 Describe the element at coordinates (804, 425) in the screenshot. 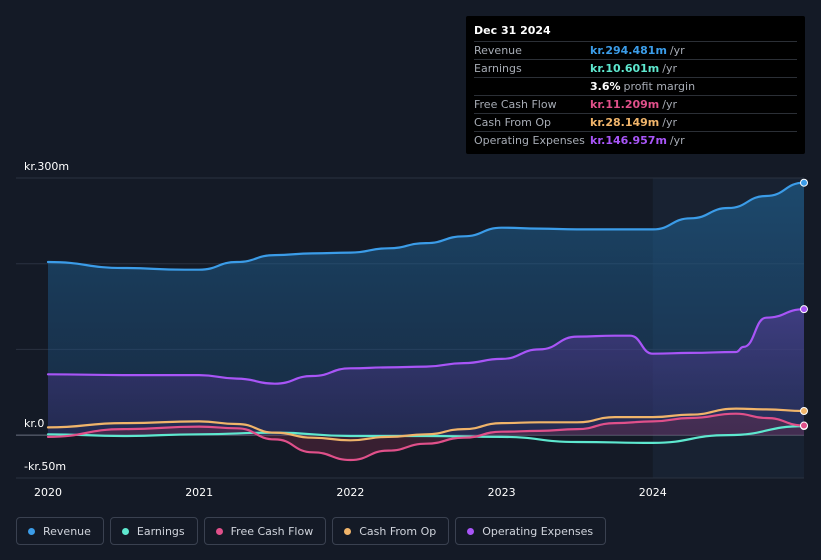

I see `free-cash-flow-endpoint` at that location.